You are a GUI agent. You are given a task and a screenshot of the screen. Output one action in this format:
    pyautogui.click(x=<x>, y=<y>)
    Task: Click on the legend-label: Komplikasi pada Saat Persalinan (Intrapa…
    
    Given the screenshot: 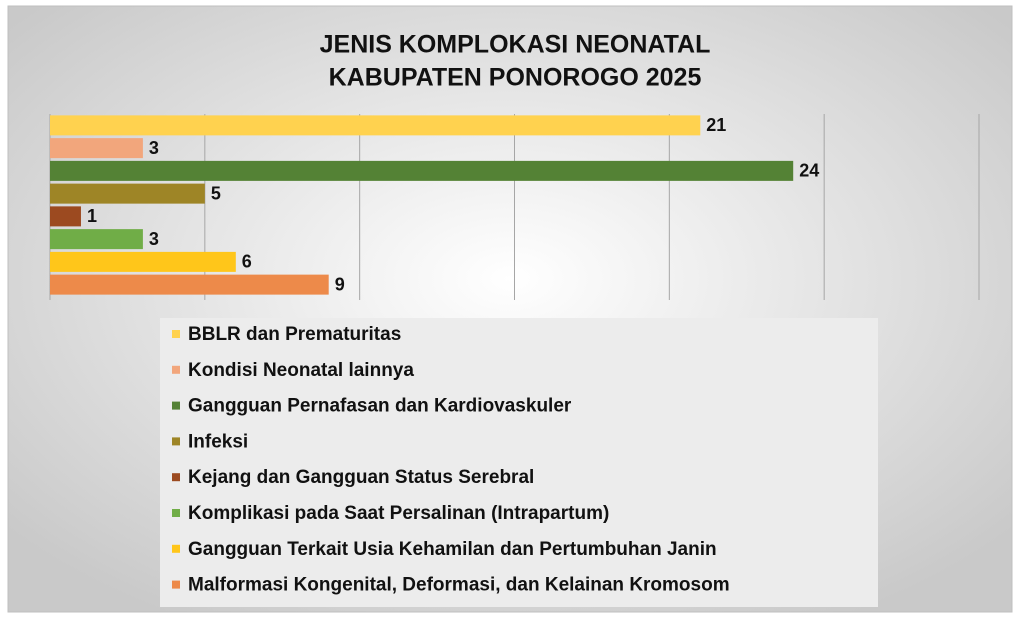 What is the action you would take?
    pyautogui.click(x=398, y=513)
    